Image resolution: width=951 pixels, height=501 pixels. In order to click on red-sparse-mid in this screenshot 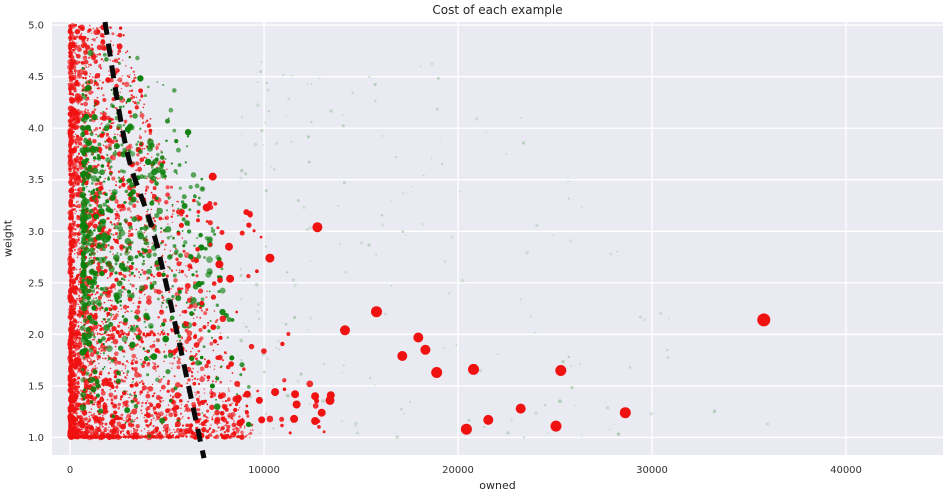, I will do `click(250, 317)`.